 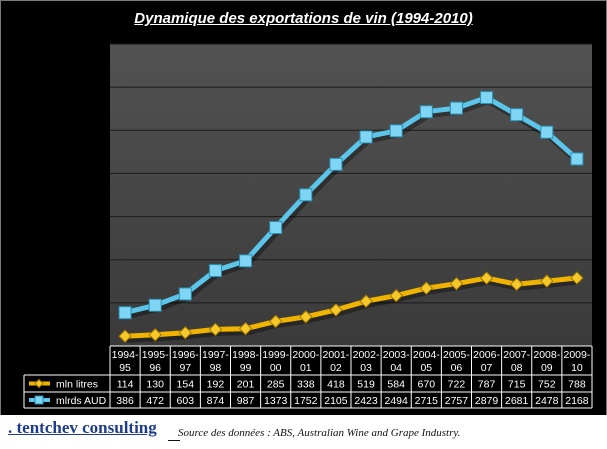 I want to click on x-tick-label: 1994-, so click(x=125, y=355).